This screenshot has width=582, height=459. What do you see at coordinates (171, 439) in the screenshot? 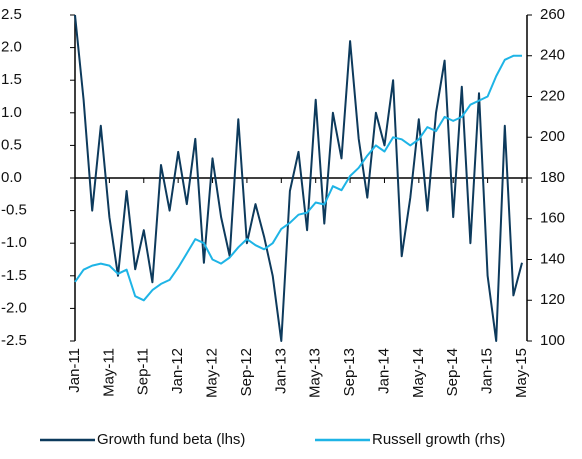
I see `legend-label: Growth fund beta (lhs)` at bounding box center [171, 439].